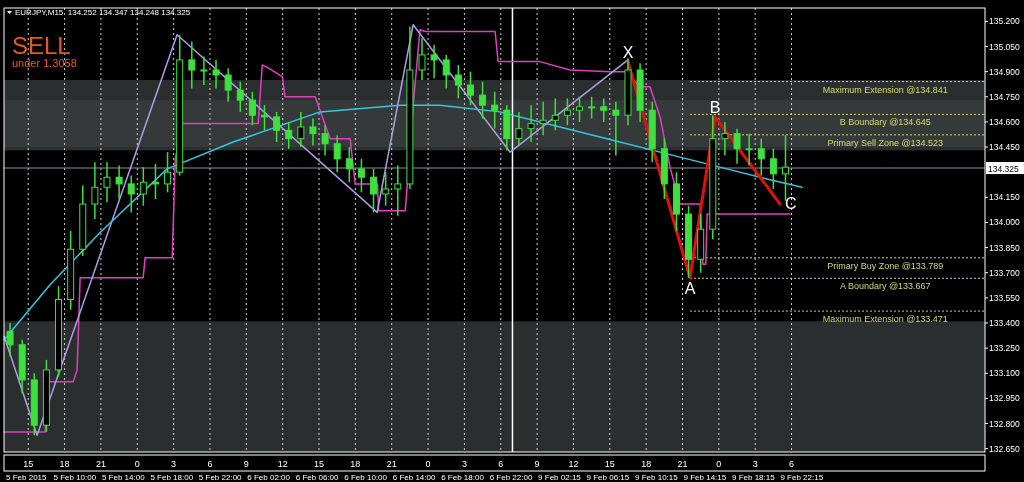  I want to click on text: 6 Feb 18:00, so click(463, 477).